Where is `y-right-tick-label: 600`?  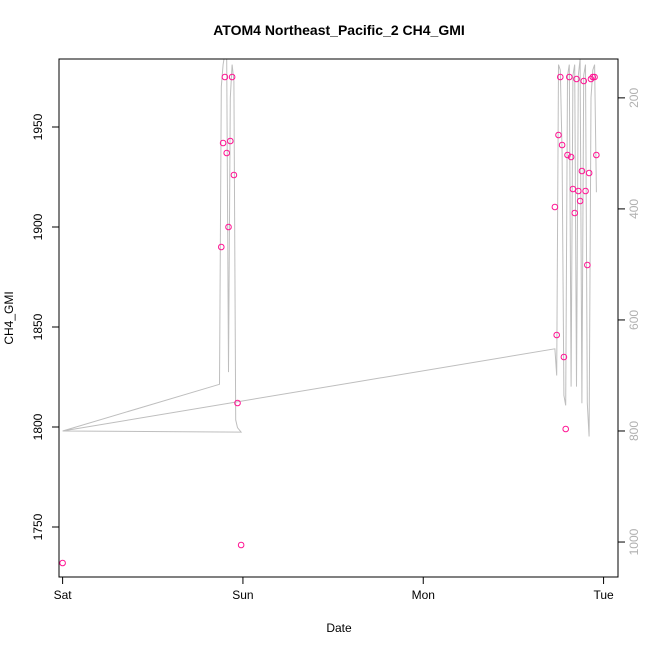 y-right-tick-label: 600 is located at coordinates (634, 320).